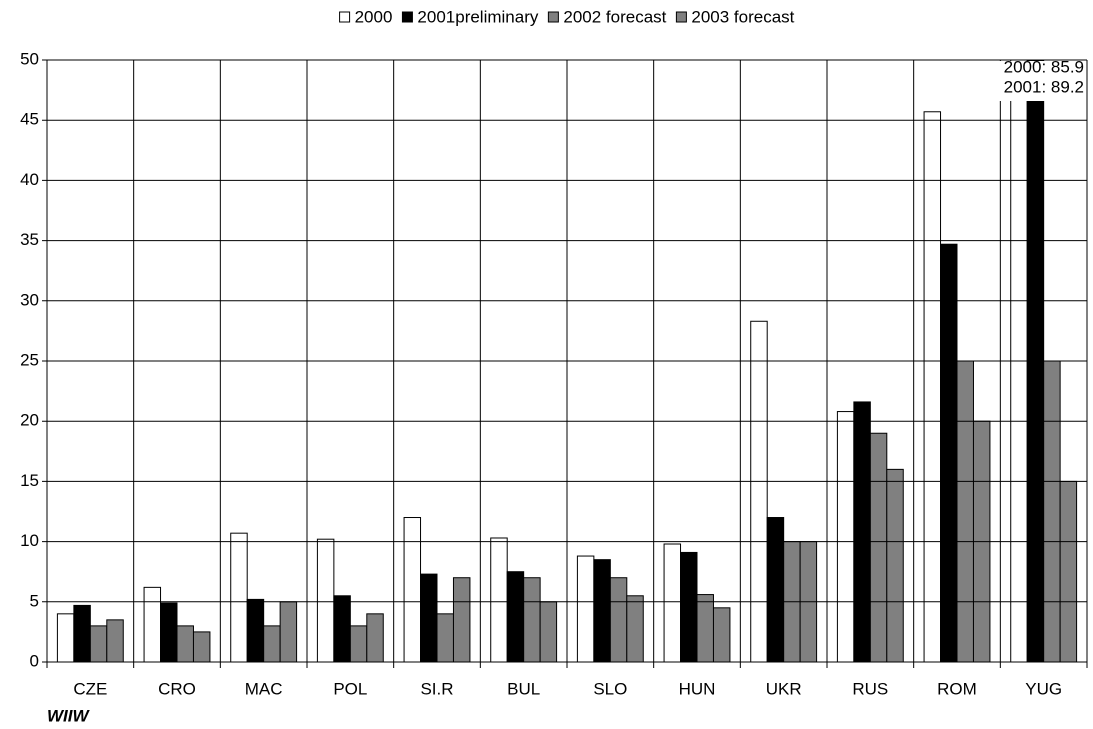 The height and width of the screenshot is (729, 1093). What do you see at coordinates (742, 16) in the screenshot?
I see `legend-label: 2003 forecast` at bounding box center [742, 16].